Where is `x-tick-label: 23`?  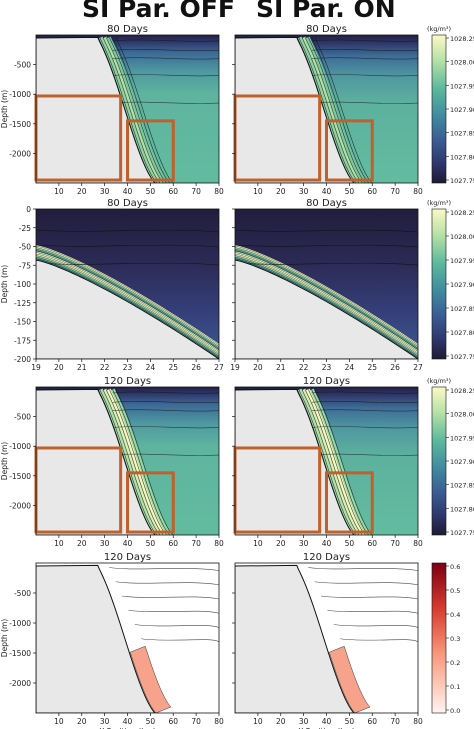 x-tick-label: 23 is located at coordinates (327, 367).